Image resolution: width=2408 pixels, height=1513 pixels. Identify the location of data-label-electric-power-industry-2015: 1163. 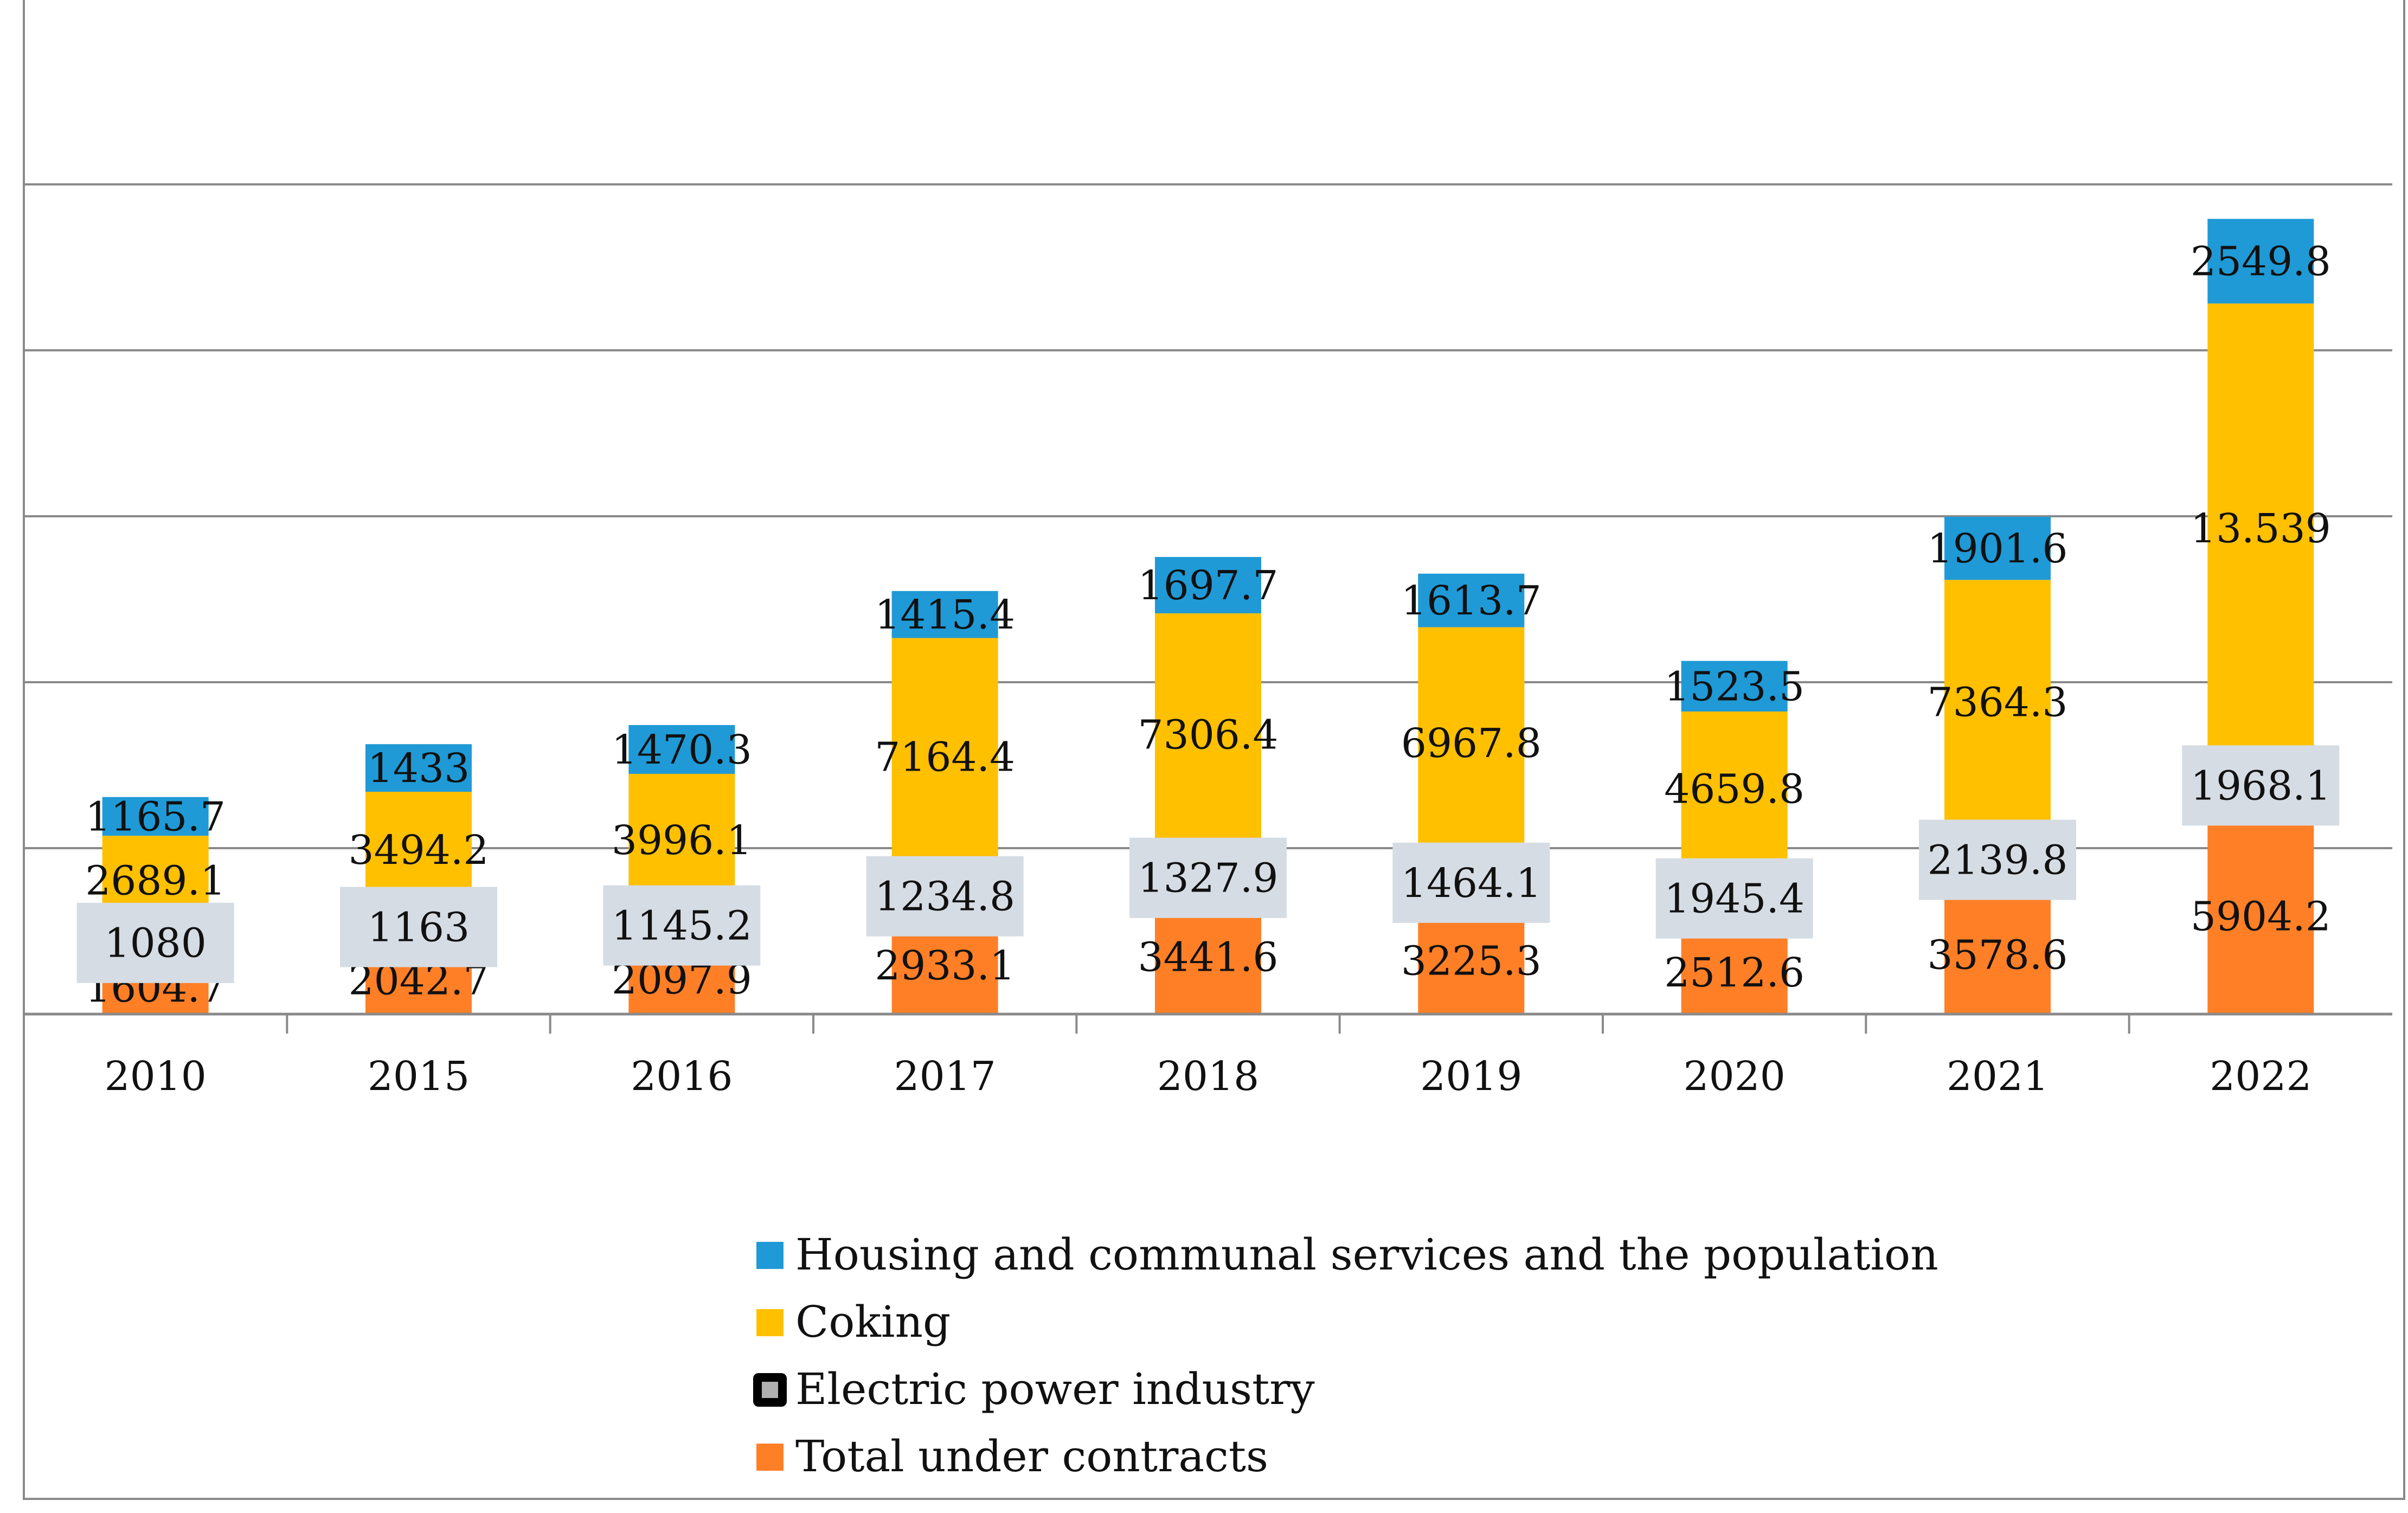
(419, 928).